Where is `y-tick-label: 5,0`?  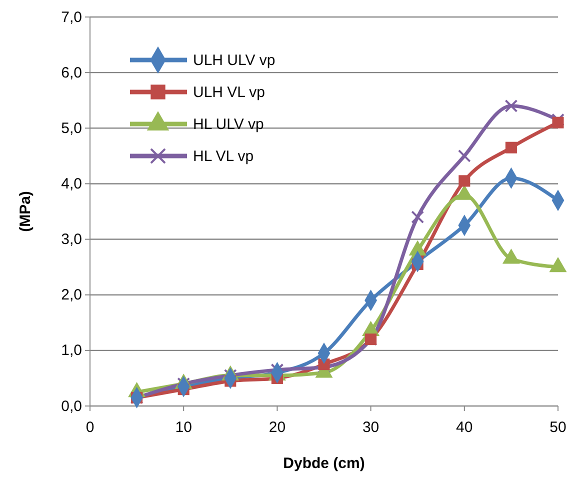
y-tick-label: 5,0 is located at coordinates (71, 128).